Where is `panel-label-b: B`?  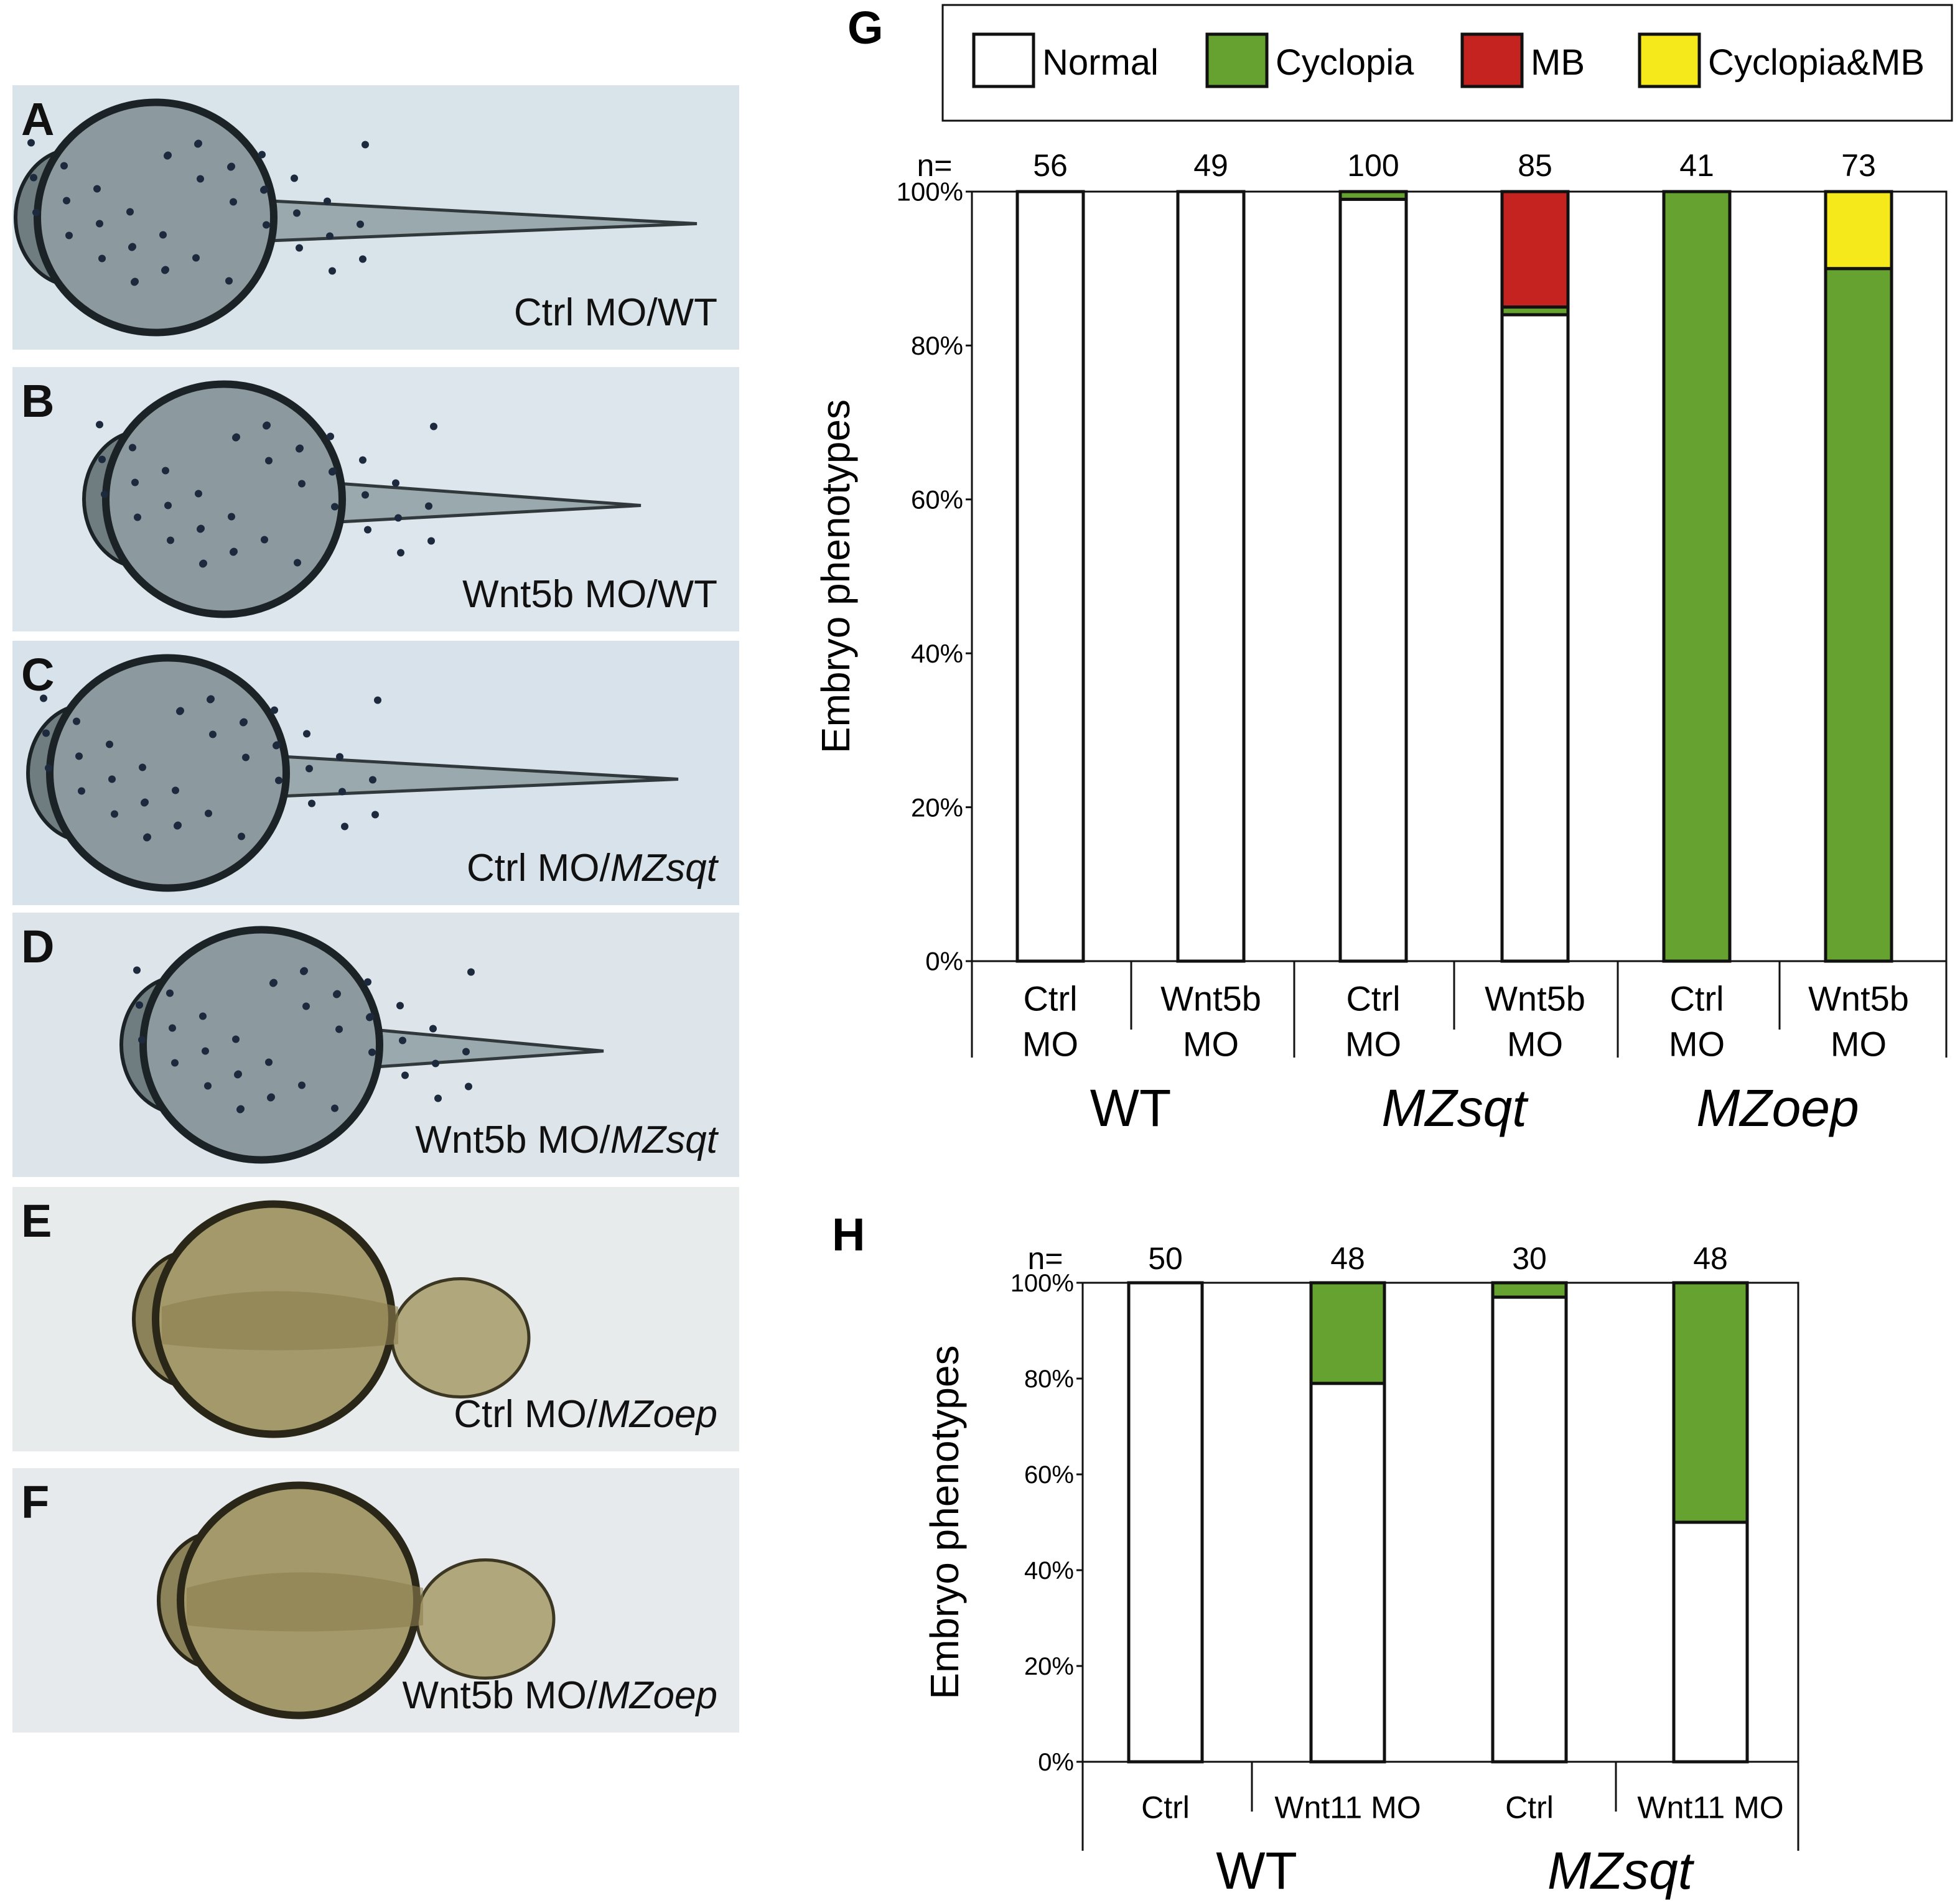
panel-label-b: B is located at coordinates (38, 401).